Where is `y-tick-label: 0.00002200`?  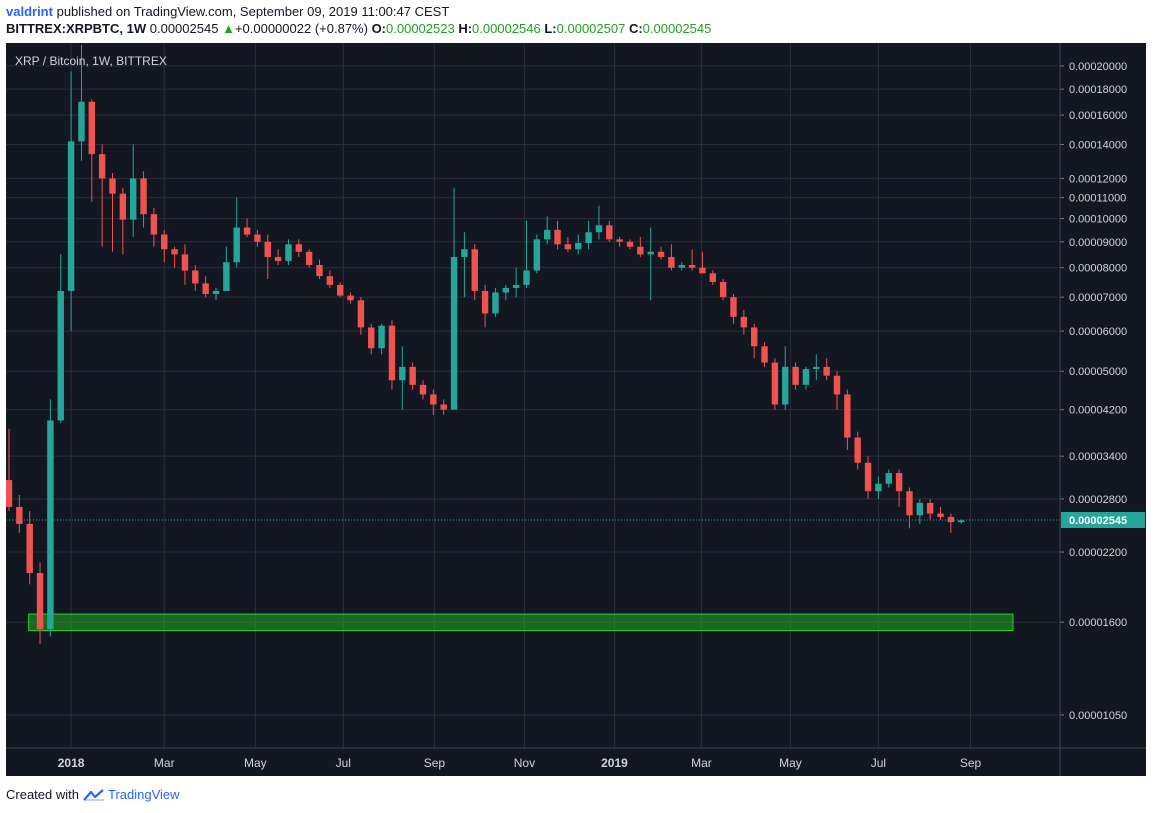 y-tick-label: 0.00002200 is located at coordinates (1098, 553).